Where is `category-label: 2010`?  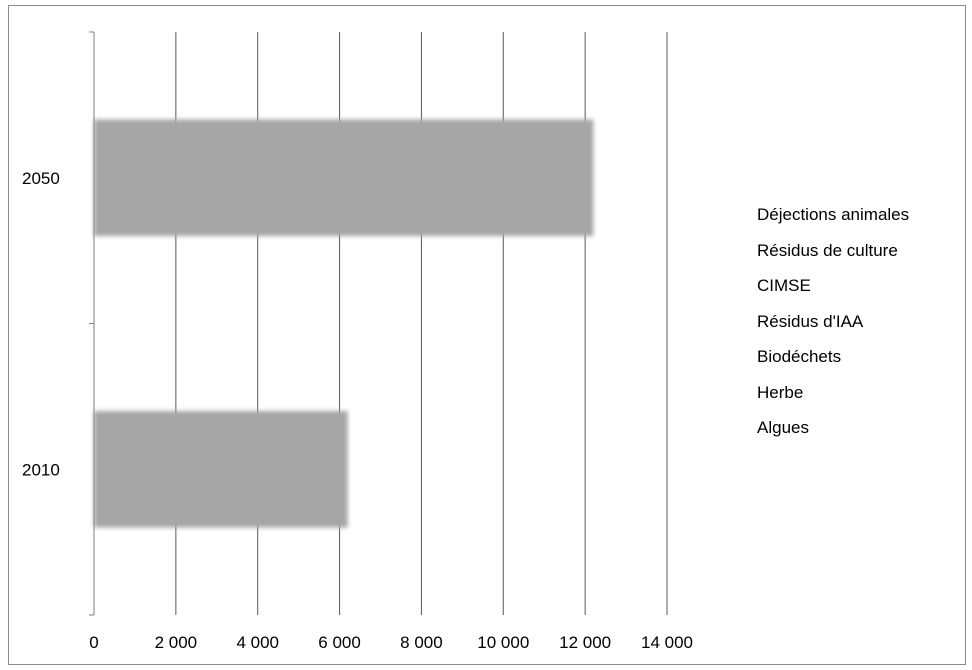
category-label: 2010 is located at coordinates (41, 469).